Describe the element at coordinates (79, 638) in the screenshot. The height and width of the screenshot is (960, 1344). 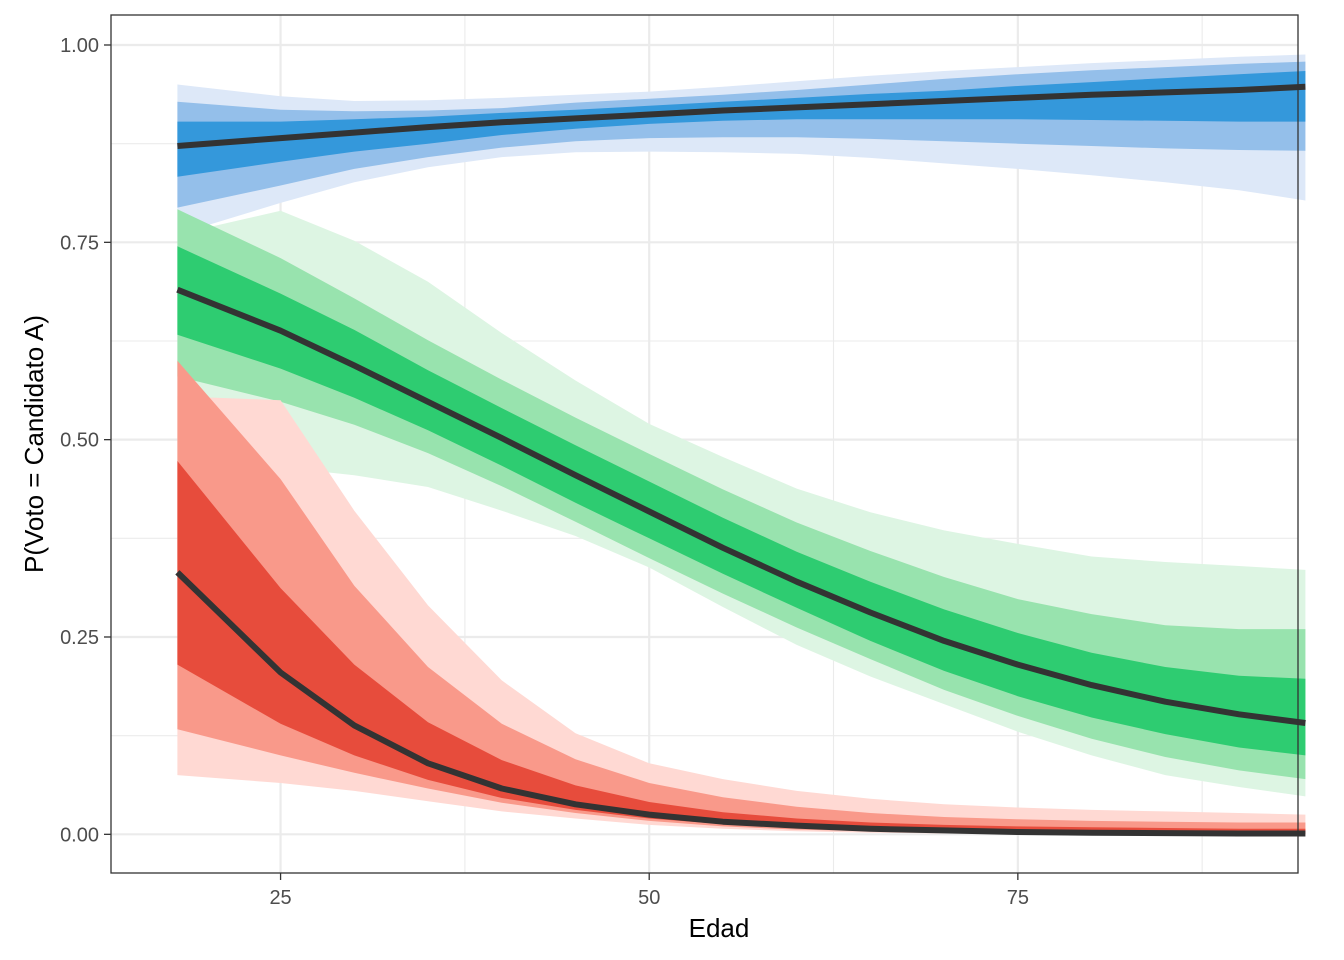
I see `y-tick-label: 0.25` at that location.